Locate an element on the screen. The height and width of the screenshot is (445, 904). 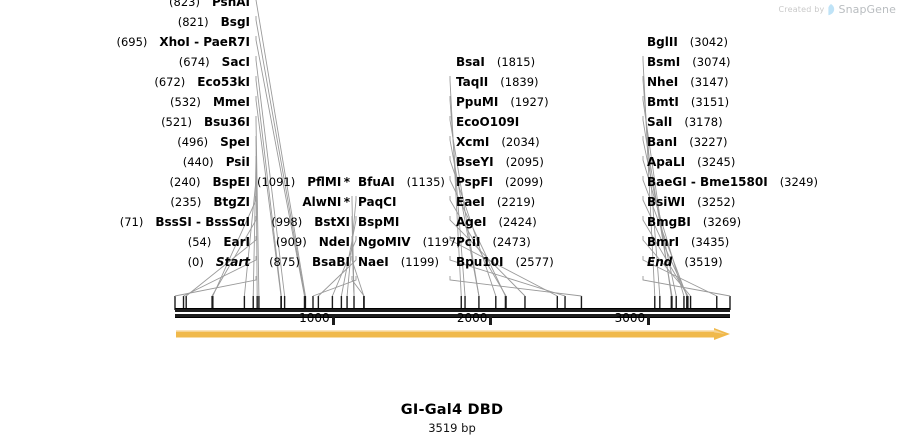
site-position: (821) is located at coordinates (193, 22).